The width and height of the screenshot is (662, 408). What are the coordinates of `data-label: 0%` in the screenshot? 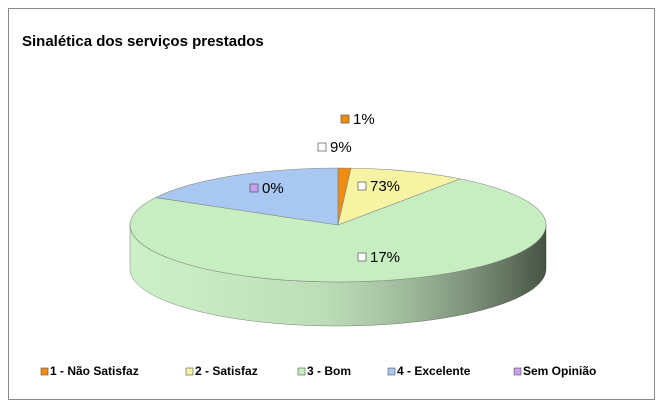 It's located at (273, 188).